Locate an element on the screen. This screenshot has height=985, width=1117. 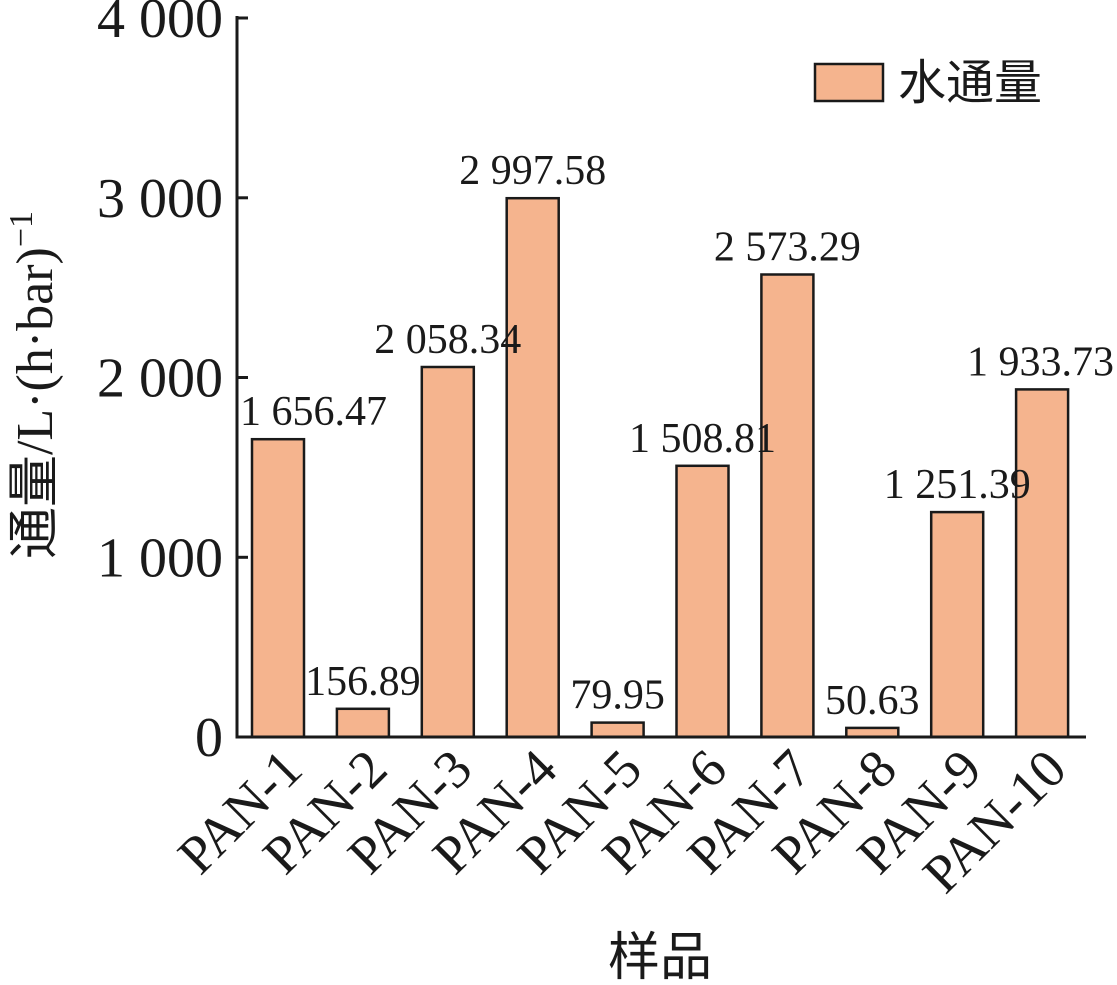
legend: 水通量 is located at coordinates (927, 83).